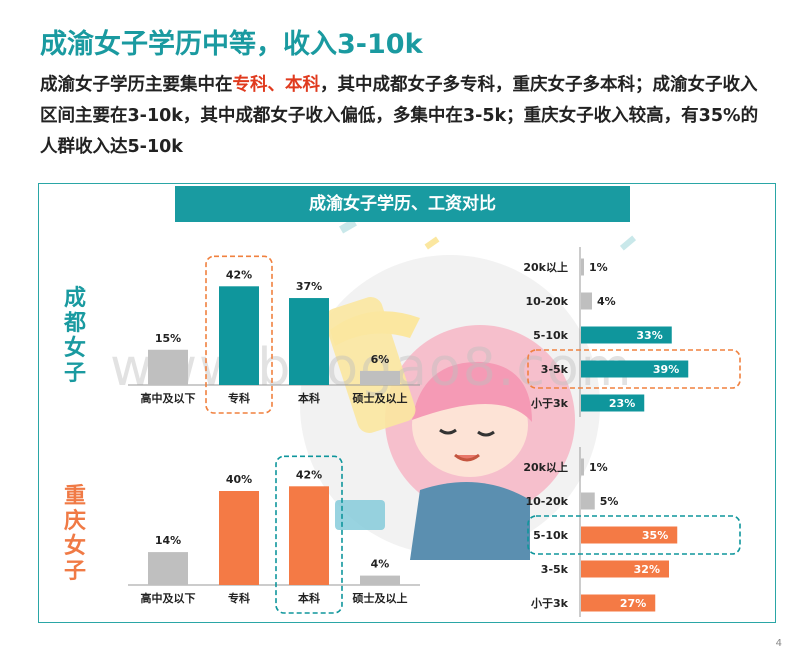  I want to click on chengdu-edu-category-label-0: 高中及以下, so click(168, 398).